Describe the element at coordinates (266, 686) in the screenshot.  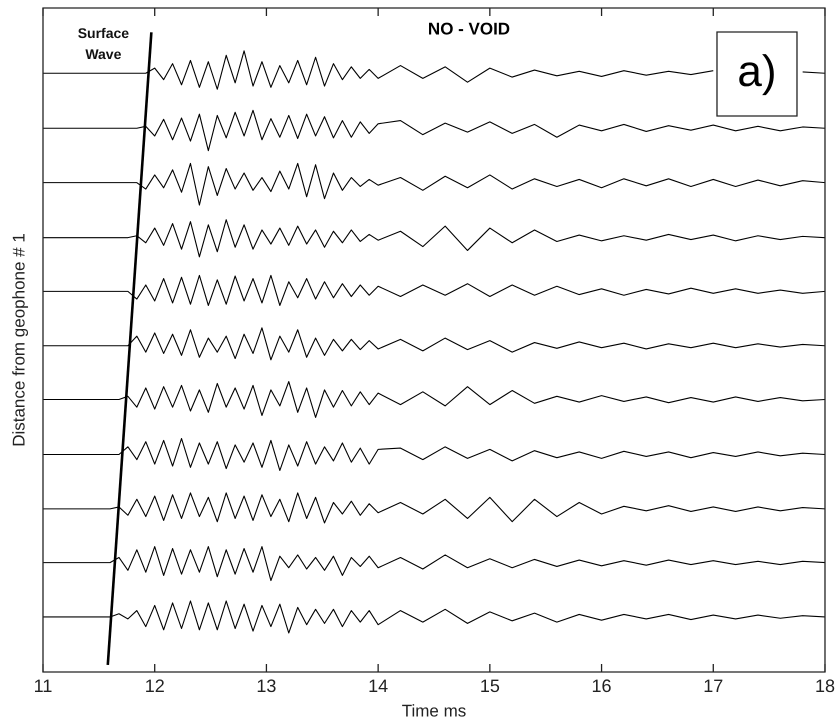
I see `x-tick-label: 13` at that location.